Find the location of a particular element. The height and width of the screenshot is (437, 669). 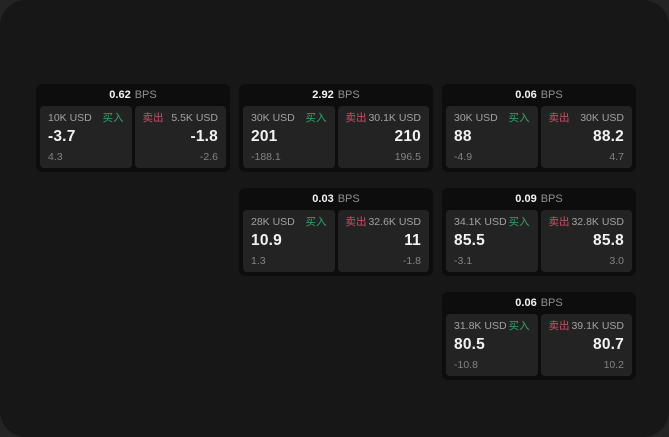

buy-sub-value: -10.8 is located at coordinates (466, 365).